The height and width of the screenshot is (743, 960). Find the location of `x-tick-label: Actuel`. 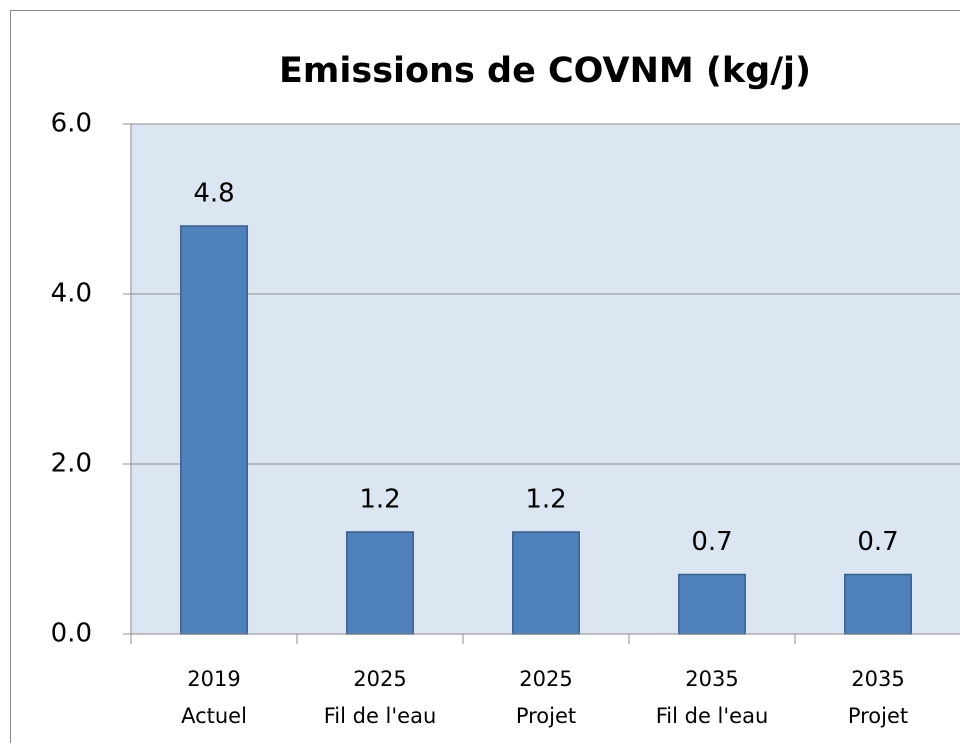

x-tick-label: Actuel is located at coordinates (214, 716).